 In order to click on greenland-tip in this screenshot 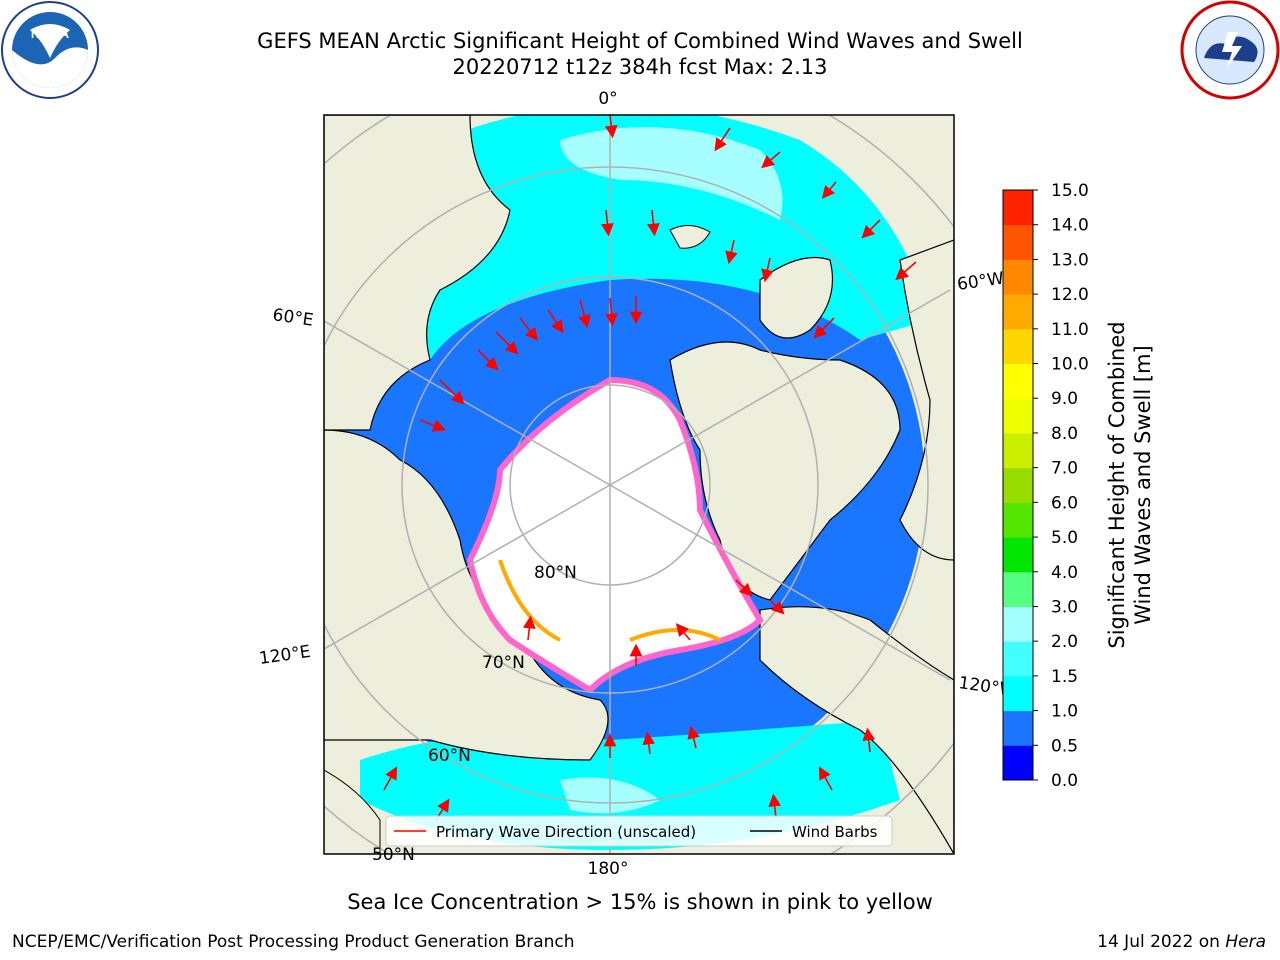, I will do `click(796, 297)`.